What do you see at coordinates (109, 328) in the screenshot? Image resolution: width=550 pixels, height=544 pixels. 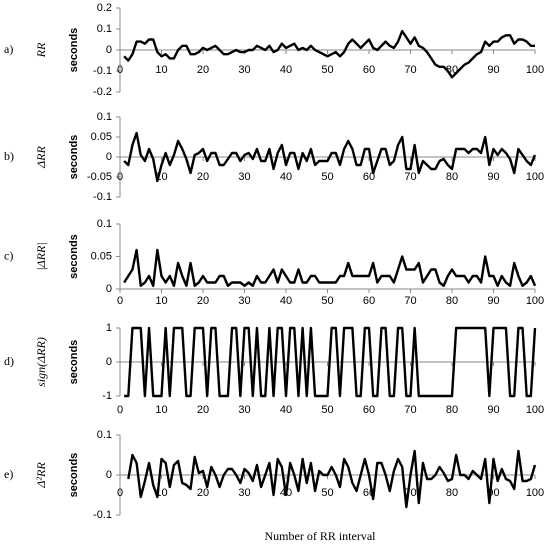 I see `y-tick-label: 1` at bounding box center [109, 328].